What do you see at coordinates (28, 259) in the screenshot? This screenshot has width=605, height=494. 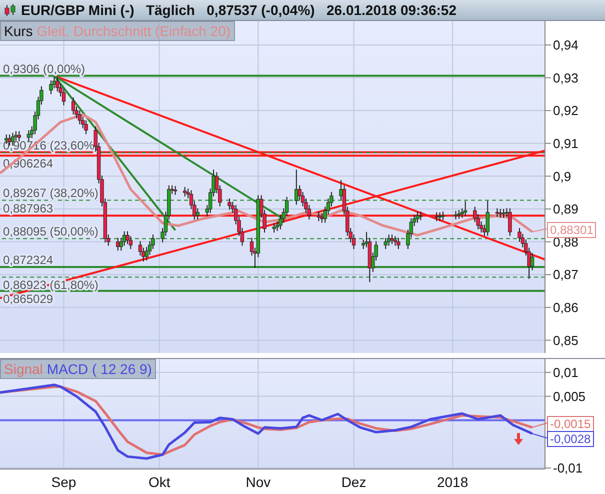 I see `ref-line-label: 0,872324` at bounding box center [28, 259].